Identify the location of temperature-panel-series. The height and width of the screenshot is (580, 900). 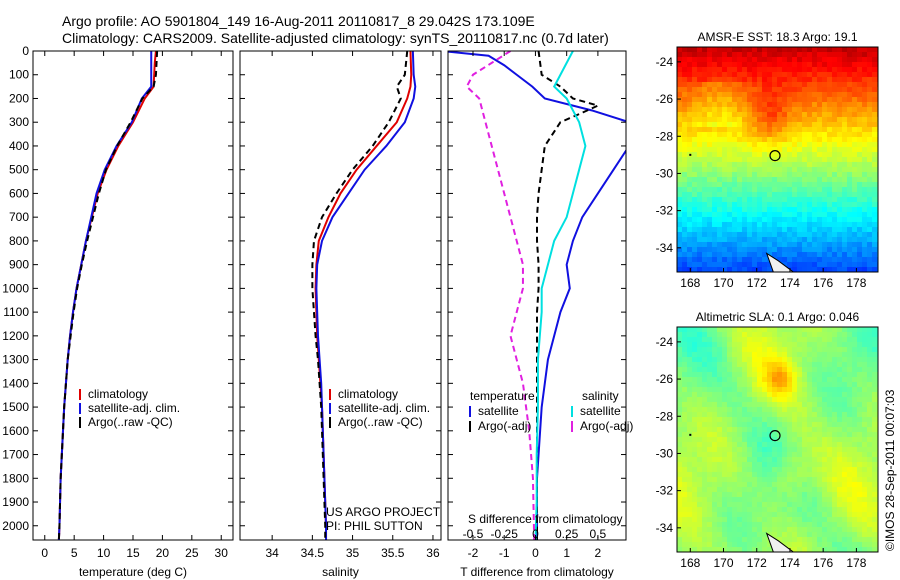
(108, 295).